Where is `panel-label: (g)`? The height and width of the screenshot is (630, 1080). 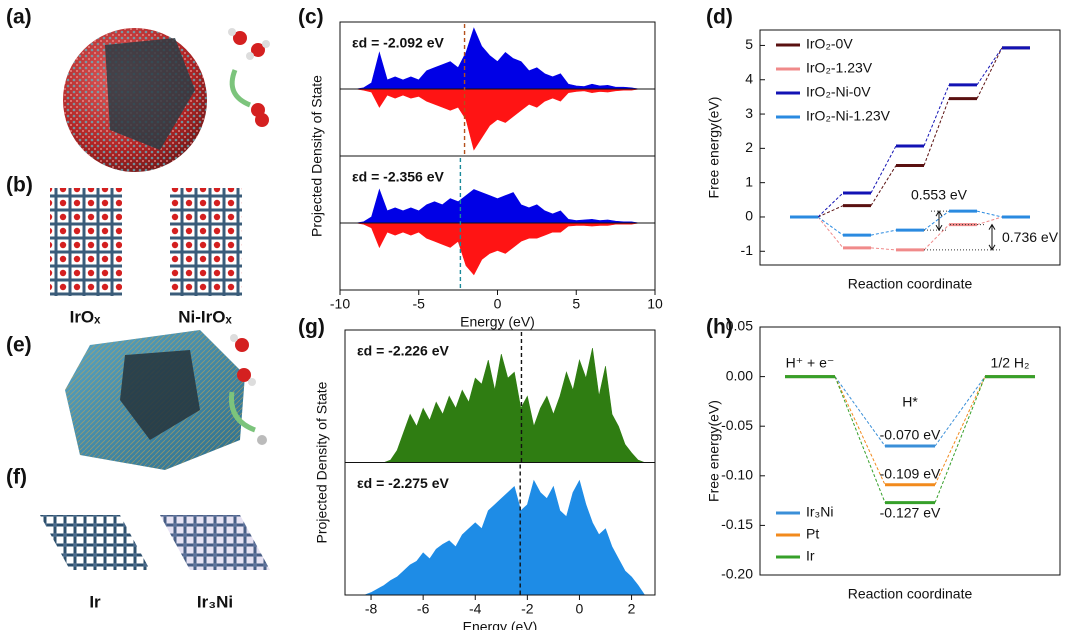 panel-label: (g) is located at coordinates (311, 327).